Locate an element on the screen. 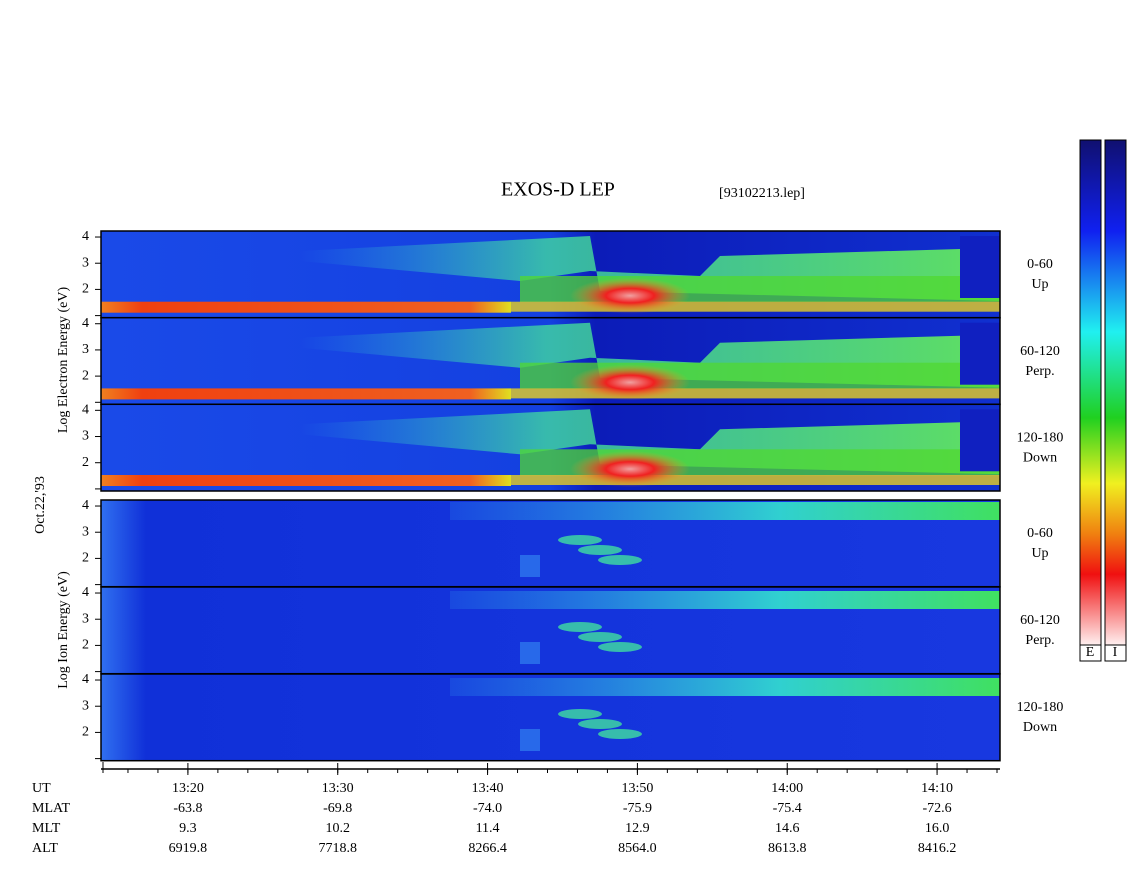 The image size is (1130, 875). row-label: UT is located at coordinates (41, 788).